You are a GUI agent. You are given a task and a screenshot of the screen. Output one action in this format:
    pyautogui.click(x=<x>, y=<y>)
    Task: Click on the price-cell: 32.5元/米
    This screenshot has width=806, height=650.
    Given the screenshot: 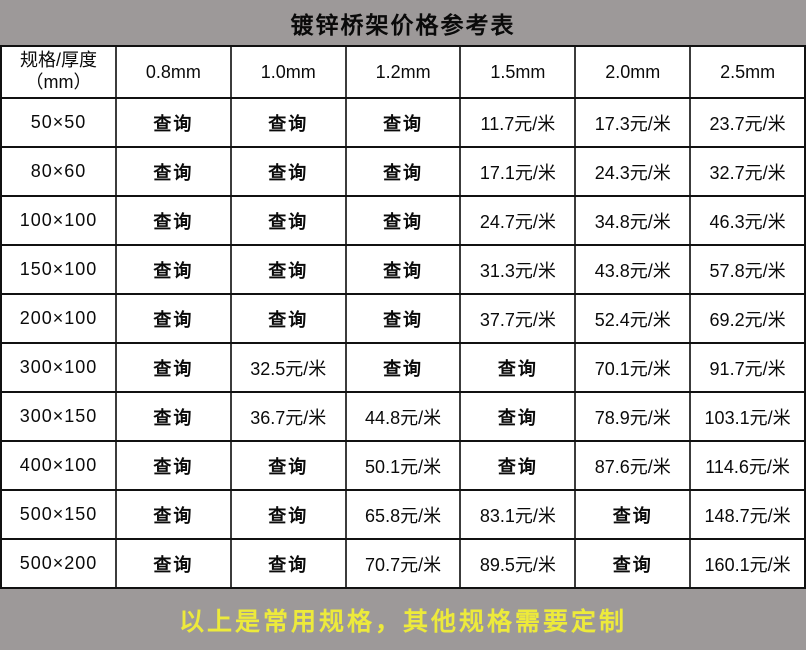 What is the action you would take?
    pyautogui.click(x=288, y=367)
    